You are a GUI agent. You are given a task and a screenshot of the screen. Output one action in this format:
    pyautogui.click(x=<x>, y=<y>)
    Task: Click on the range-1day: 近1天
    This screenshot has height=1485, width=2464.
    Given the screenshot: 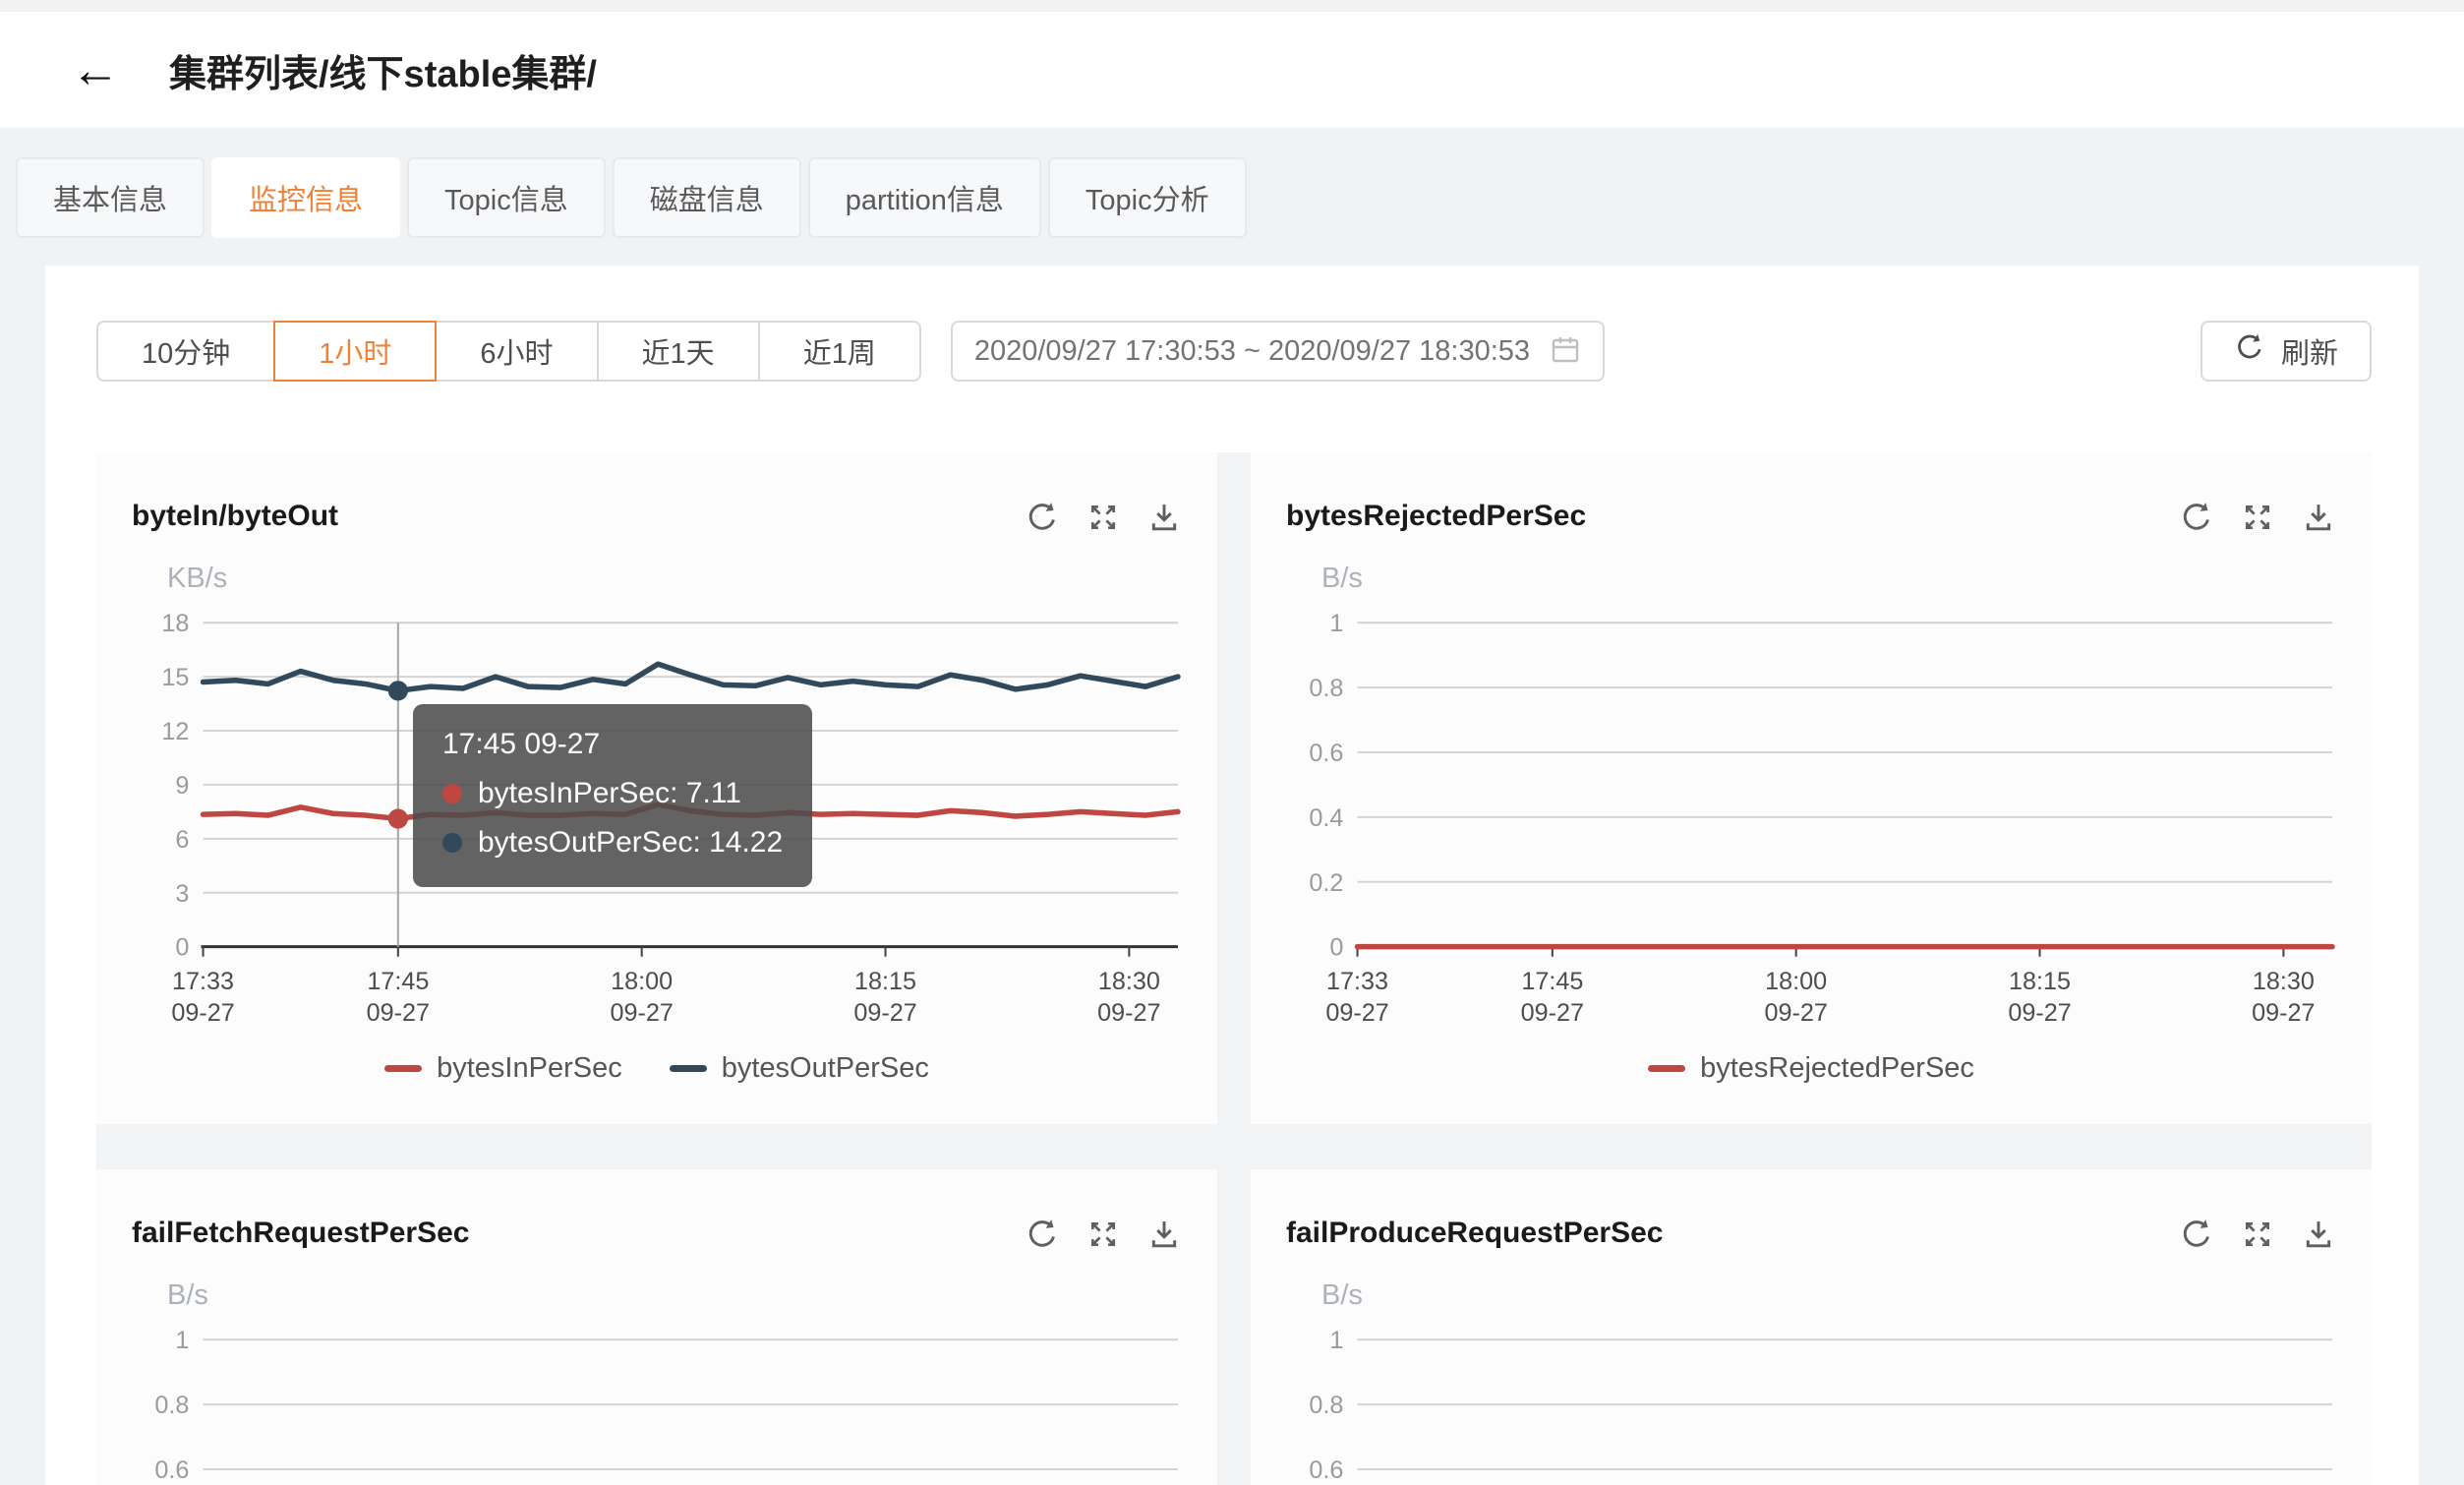 What is the action you would take?
    pyautogui.click(x=679, y=351)
    